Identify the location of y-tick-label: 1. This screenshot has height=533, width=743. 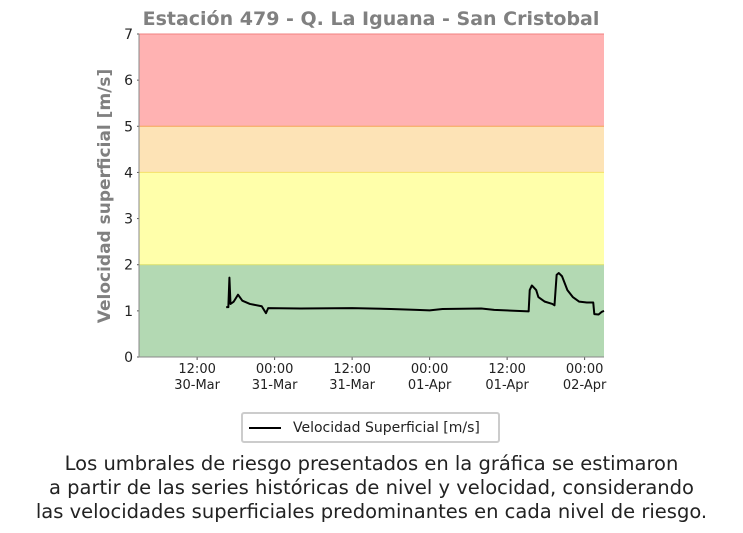
(128, 312).